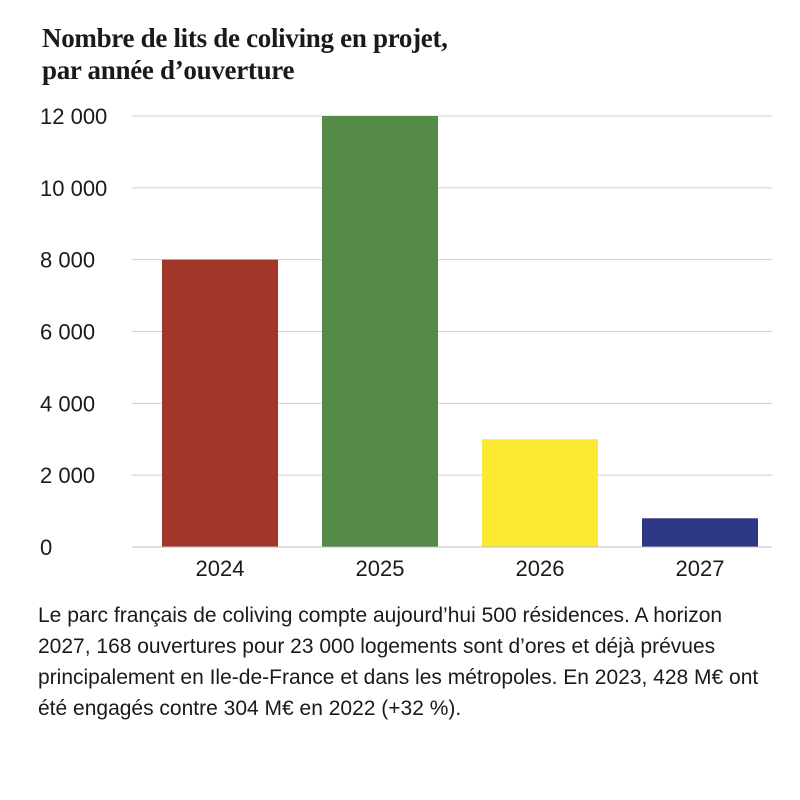 This screenshot has height=800, width=800. What do you see at coordinates (220, 403) in the screenshot?
I see `bar-2024` at bounding box center [220, 403].